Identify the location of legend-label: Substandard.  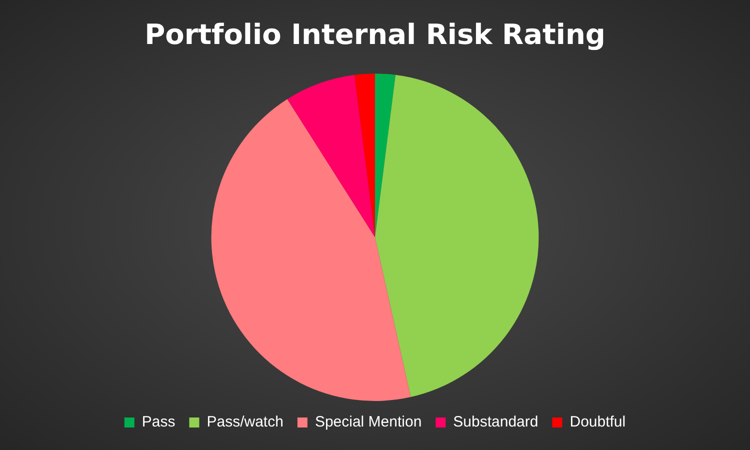
(495, 422).